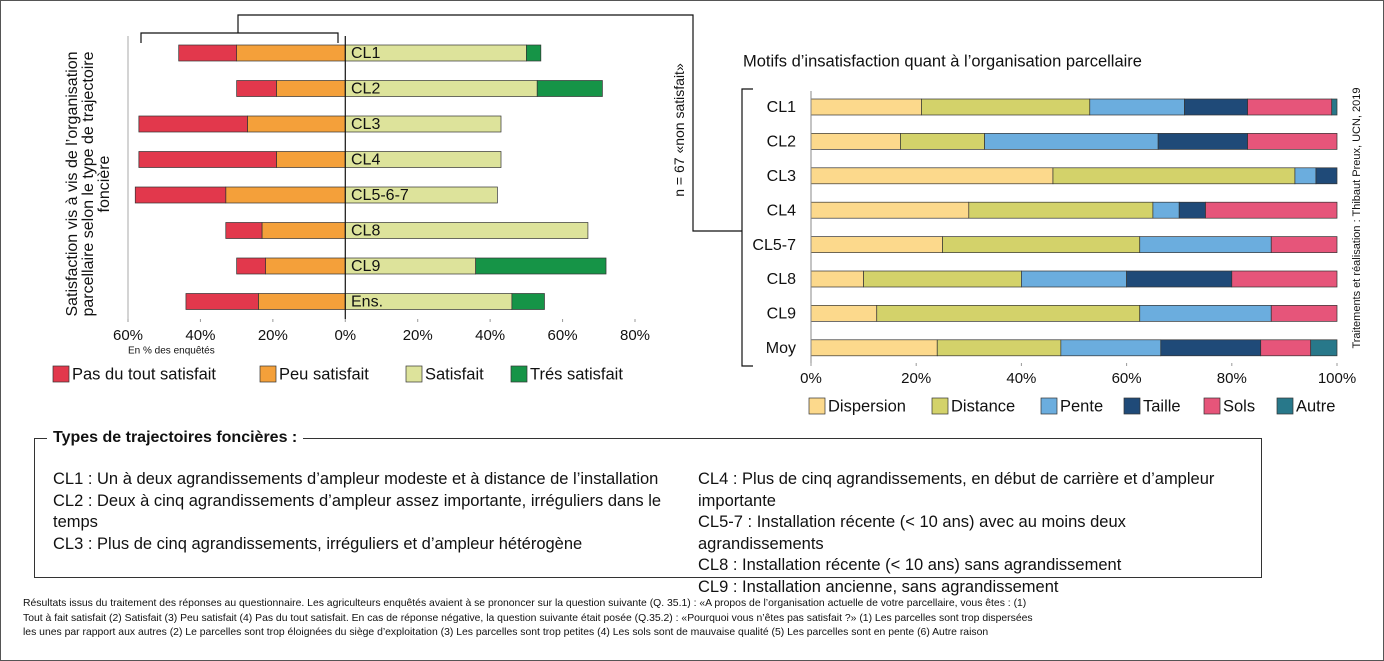  Describe the element at coordinates (576, 374) in the screenshot. I see `legend-label: Trés satisfait` at that location.